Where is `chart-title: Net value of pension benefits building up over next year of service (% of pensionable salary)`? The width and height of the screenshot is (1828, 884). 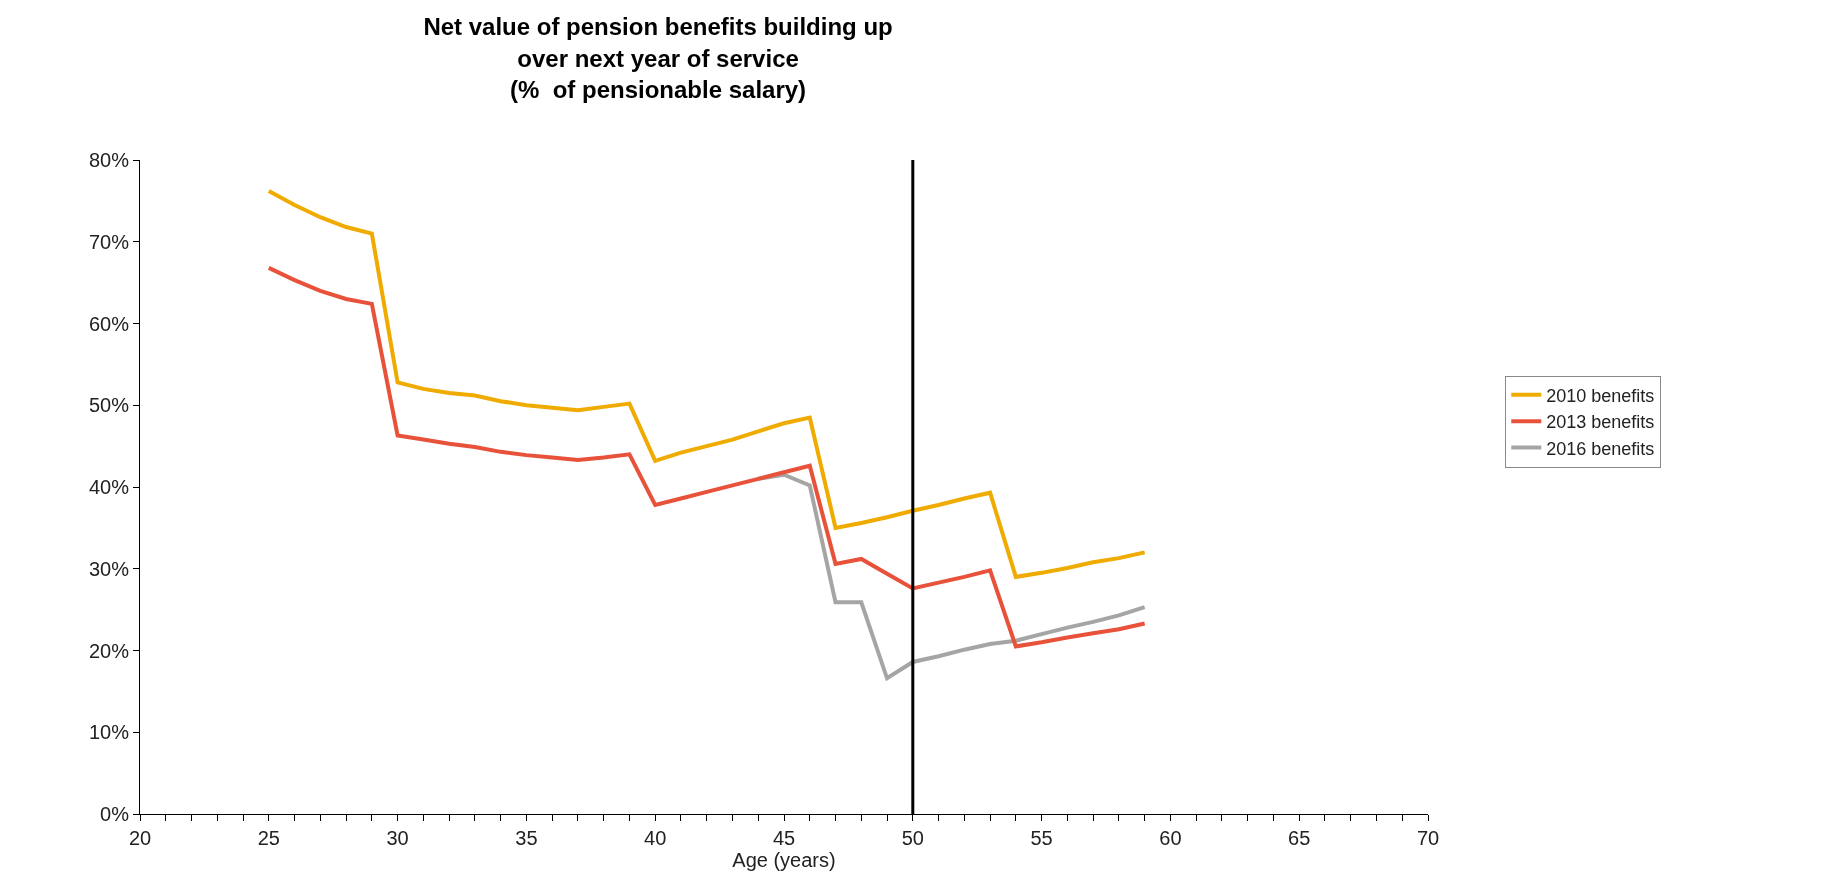 chart-title: Net value of pension benefits building up over next year of service (% of pensionable salary) is located at coordinates (658, 58).